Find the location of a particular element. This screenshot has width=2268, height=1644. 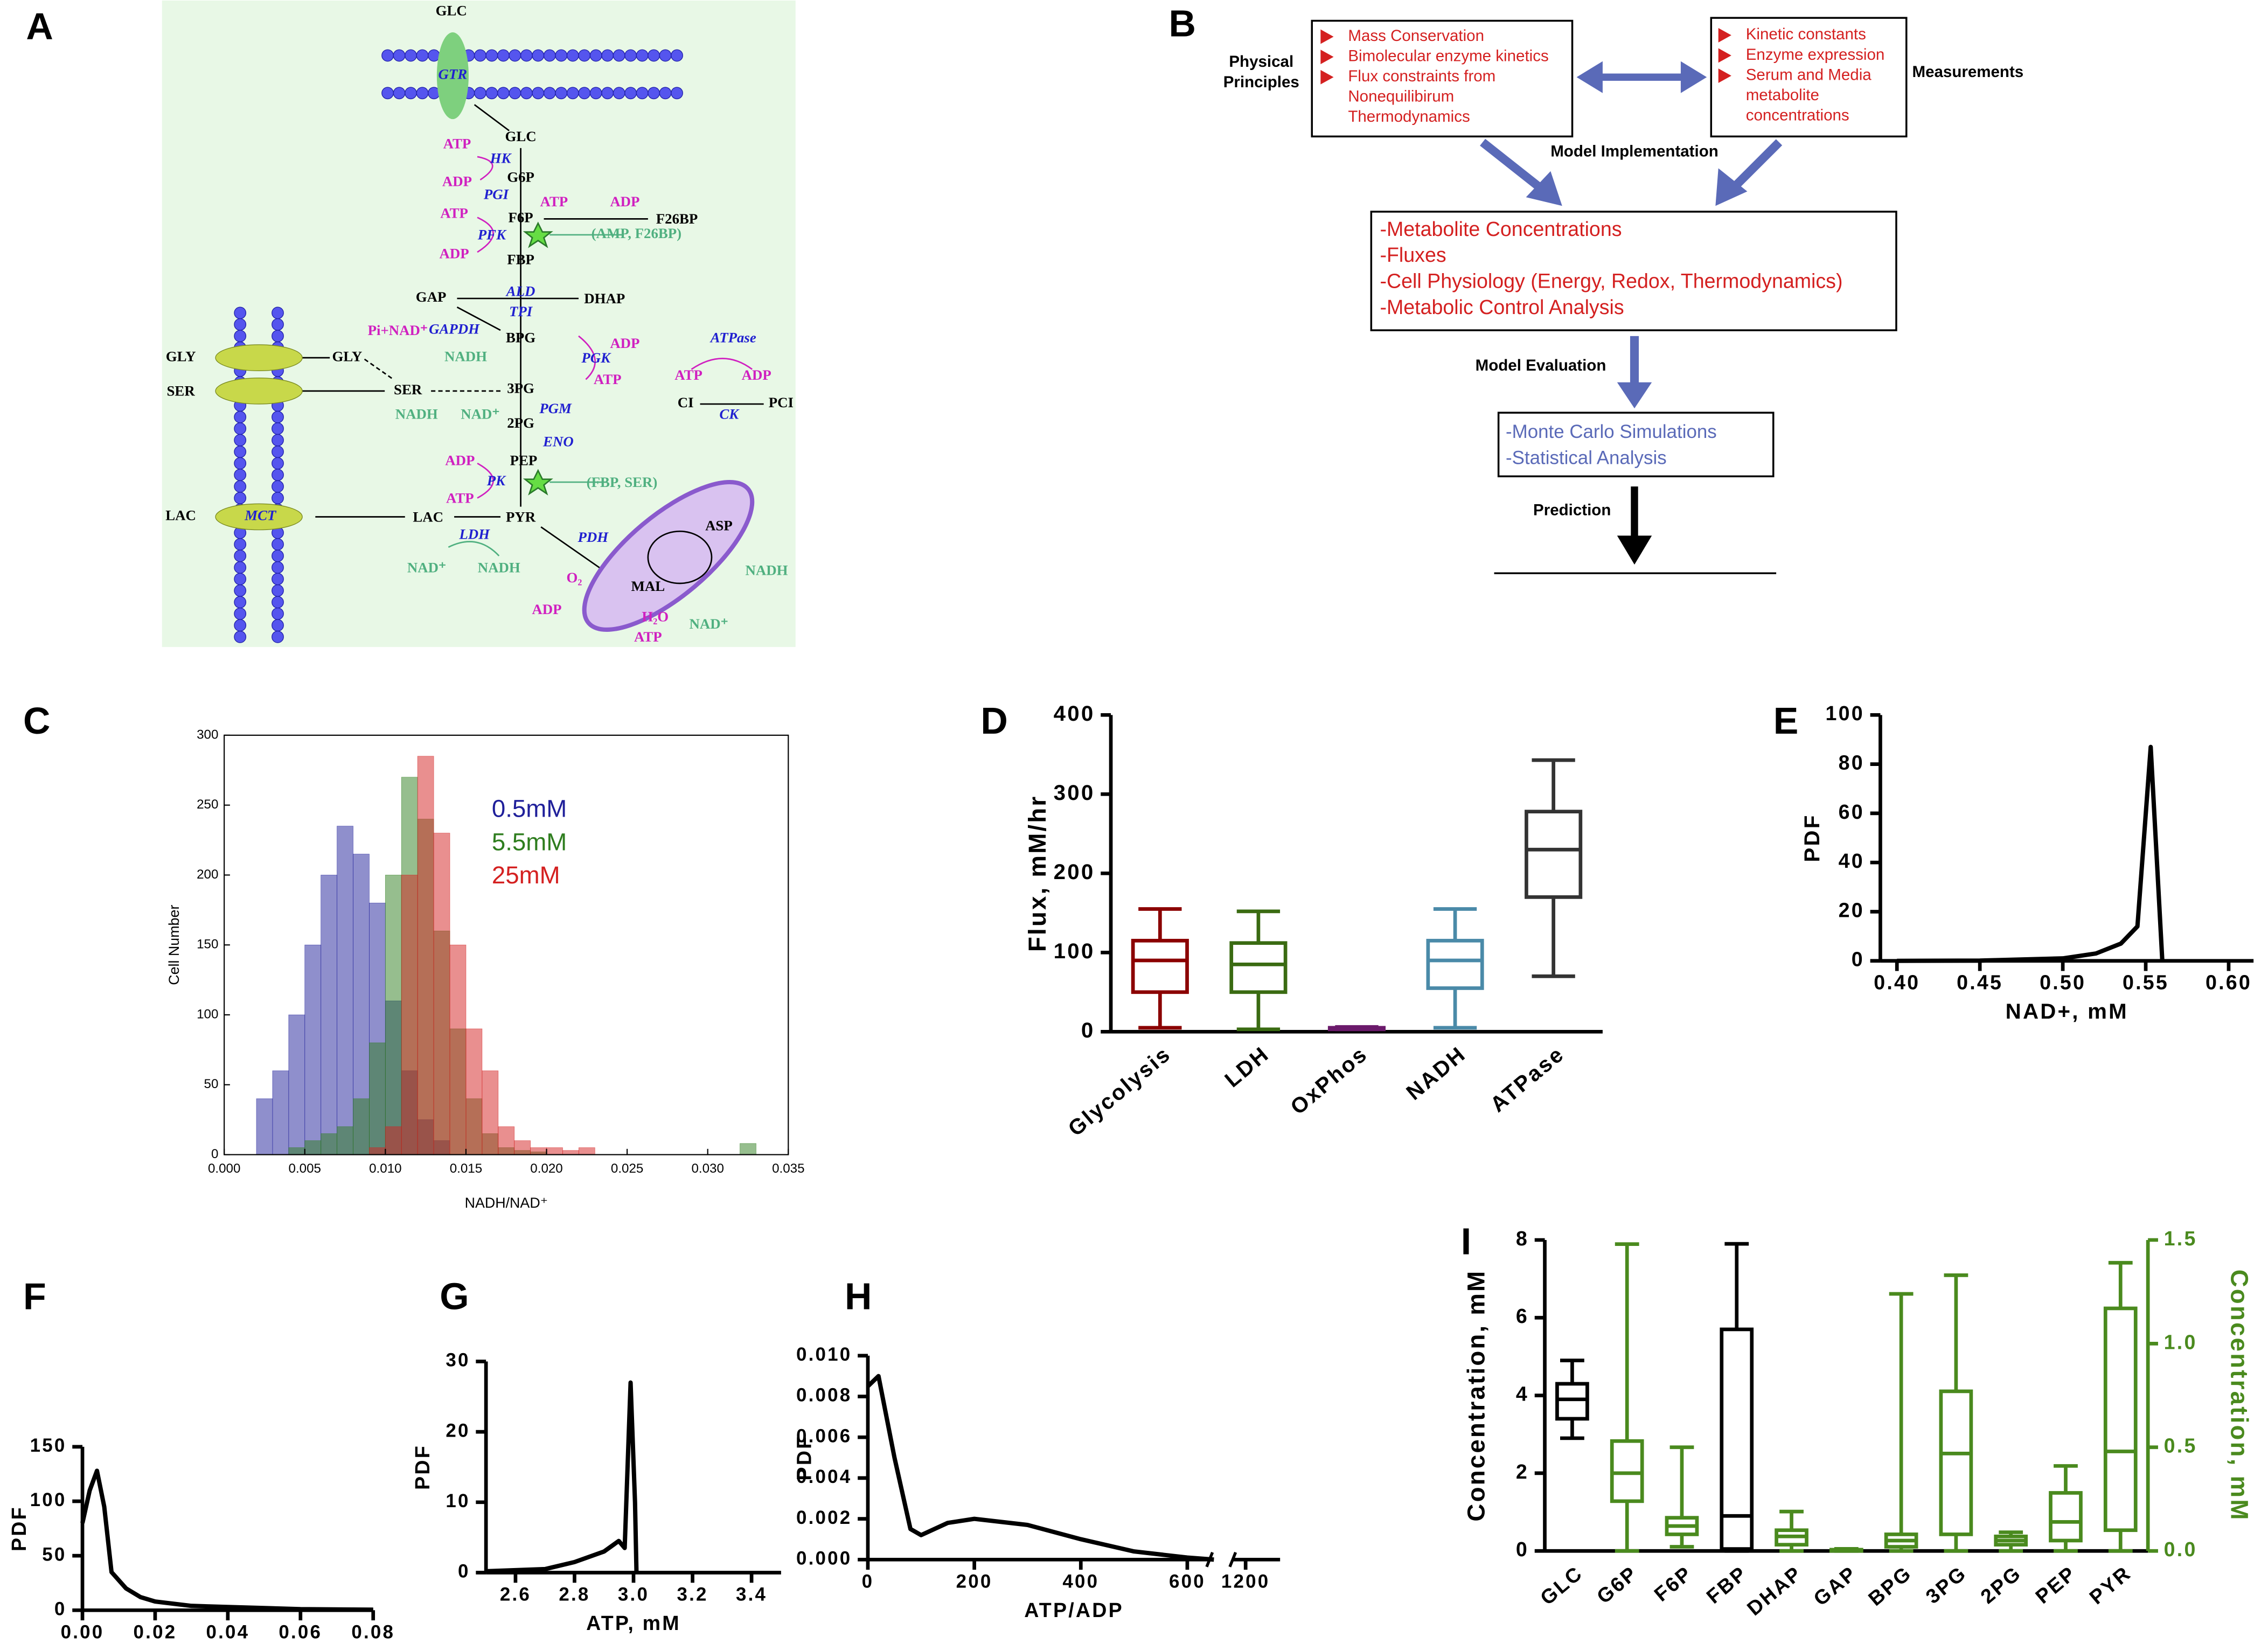

pathway-label: GLY is located at coordinates (181, 356).